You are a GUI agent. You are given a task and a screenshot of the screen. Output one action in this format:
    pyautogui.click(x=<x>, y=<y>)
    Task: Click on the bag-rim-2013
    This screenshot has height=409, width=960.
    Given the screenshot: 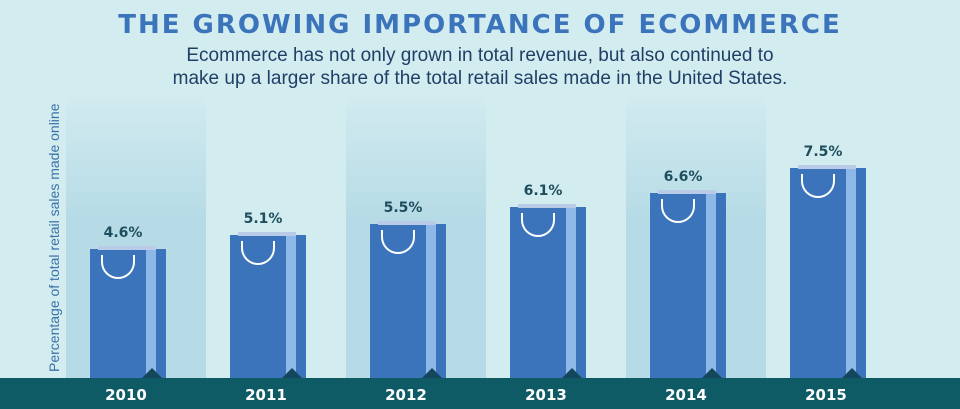 What is the action you would take?
    pyautogui.click(x=547, y=206)
    